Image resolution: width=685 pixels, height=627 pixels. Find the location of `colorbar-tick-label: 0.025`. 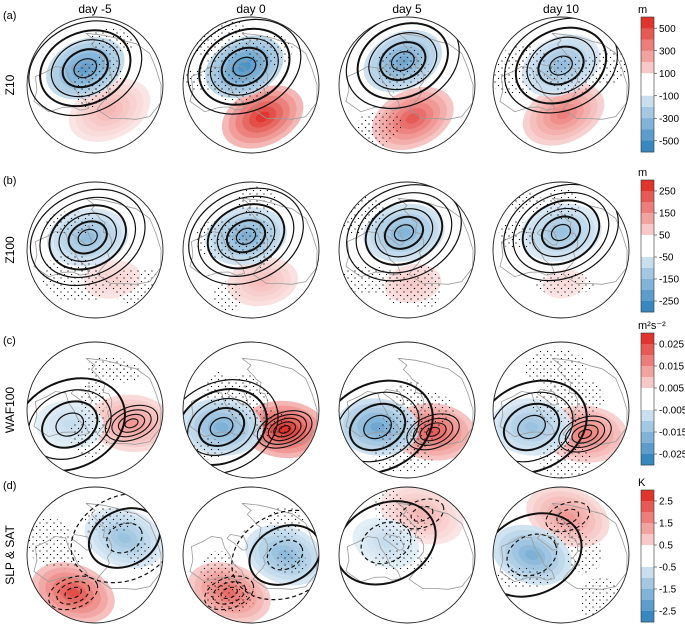

colorbar-tick-label: 0.025 is located at coordinates (671, 345).